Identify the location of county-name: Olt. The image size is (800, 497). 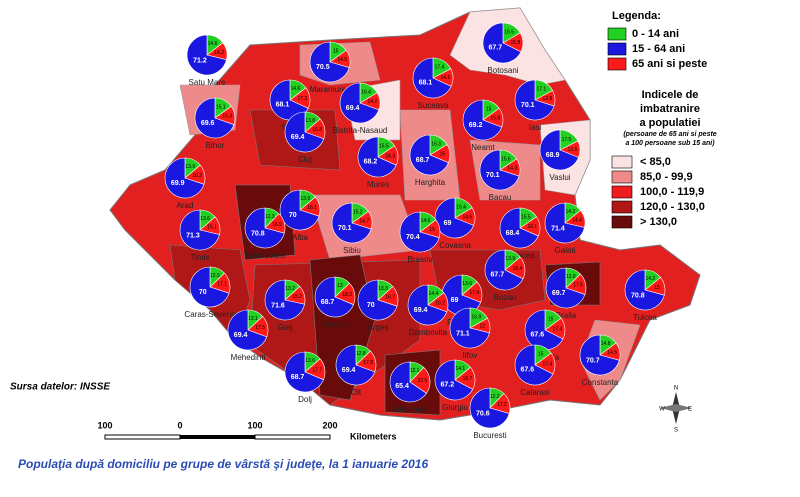
(356, 392).